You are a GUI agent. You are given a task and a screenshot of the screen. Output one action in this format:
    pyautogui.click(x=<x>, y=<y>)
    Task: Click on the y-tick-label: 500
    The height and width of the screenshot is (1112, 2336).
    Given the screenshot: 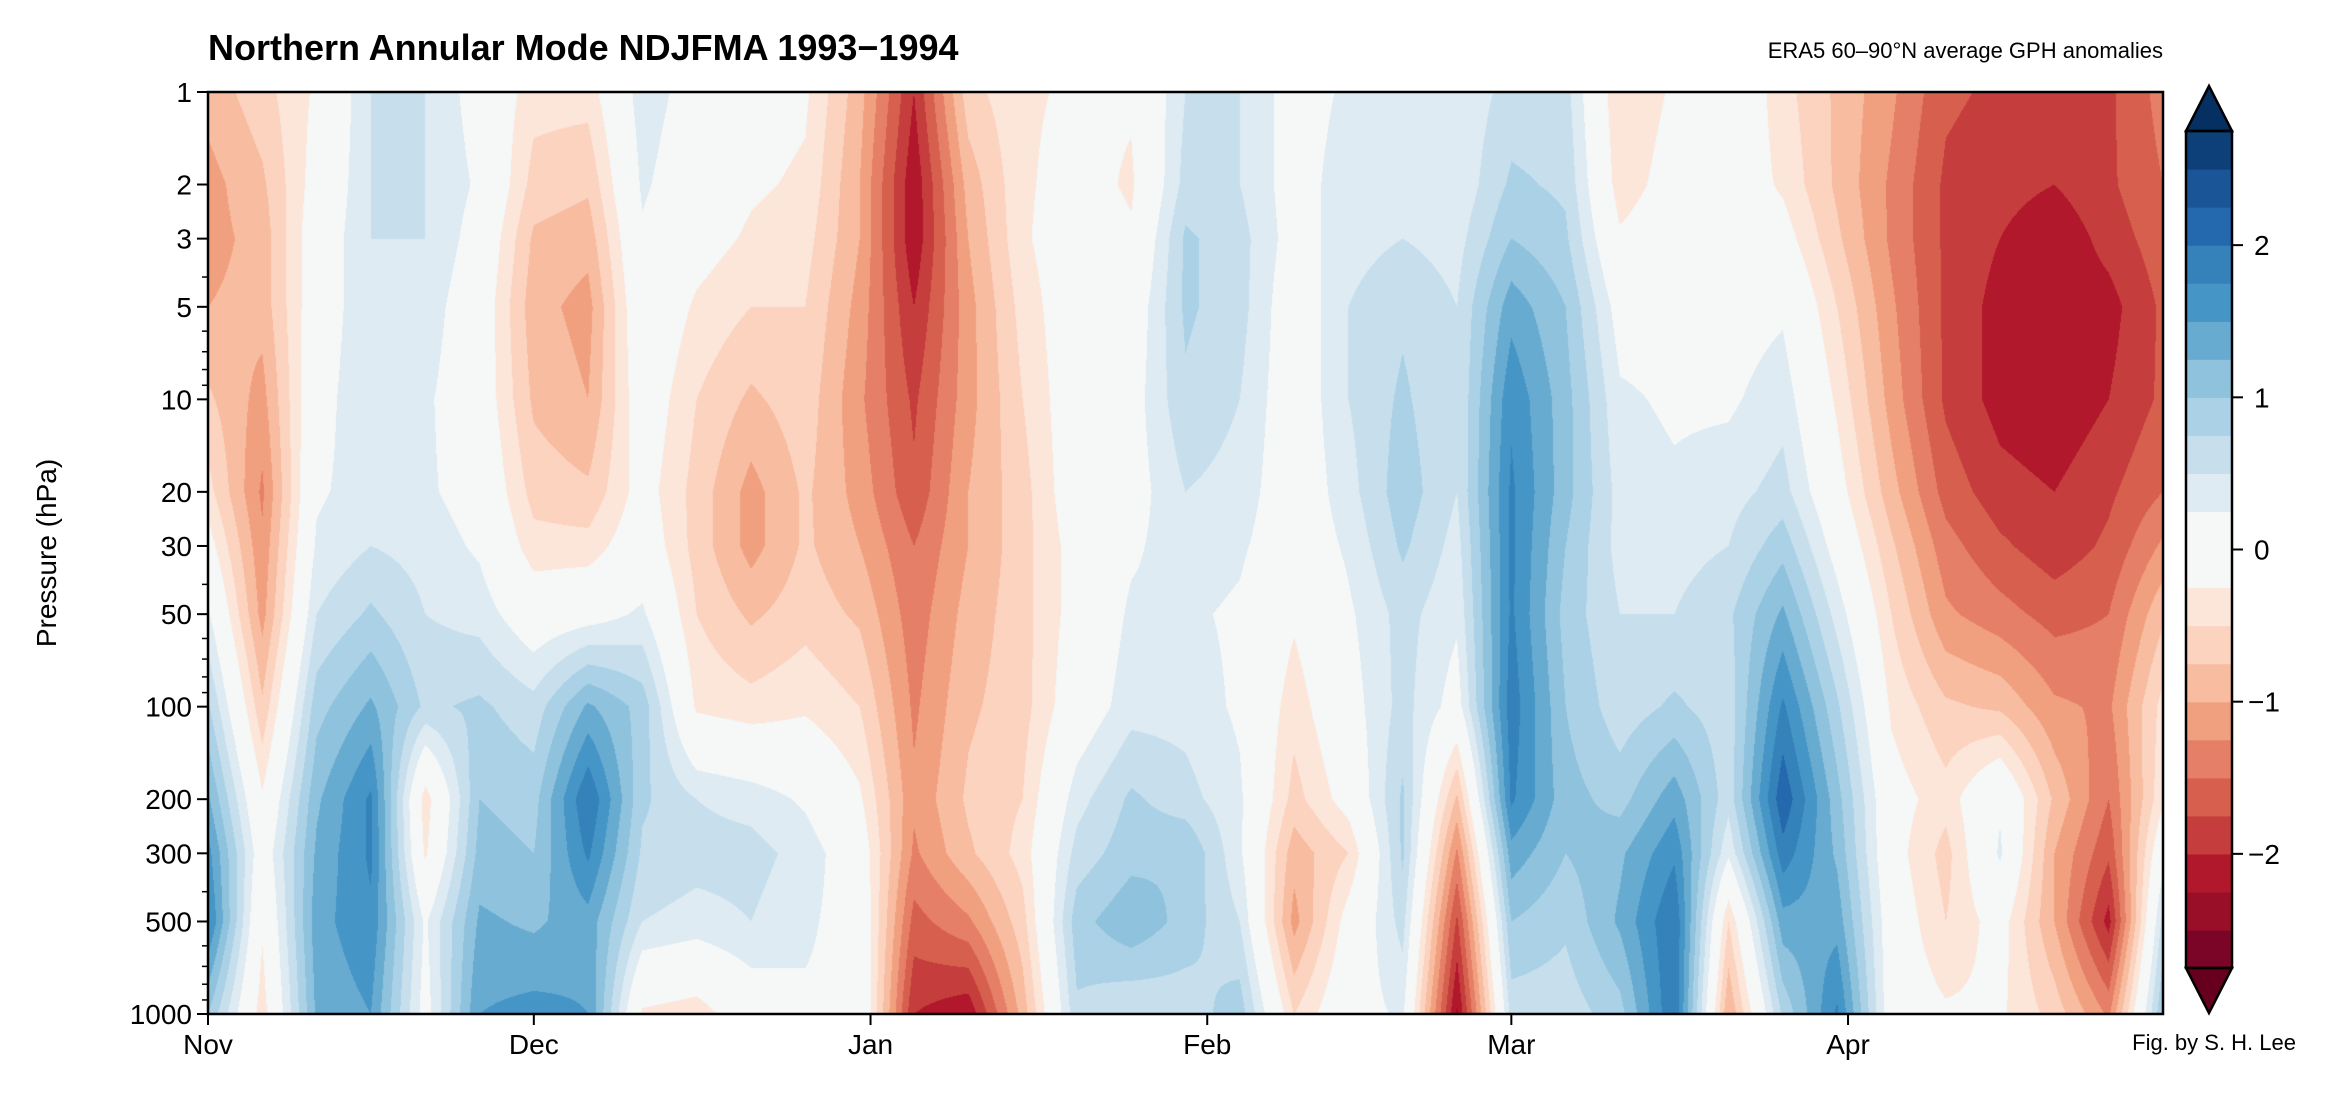 What is the action you would take?
    pyautogui.click(x=168, y=921)
    